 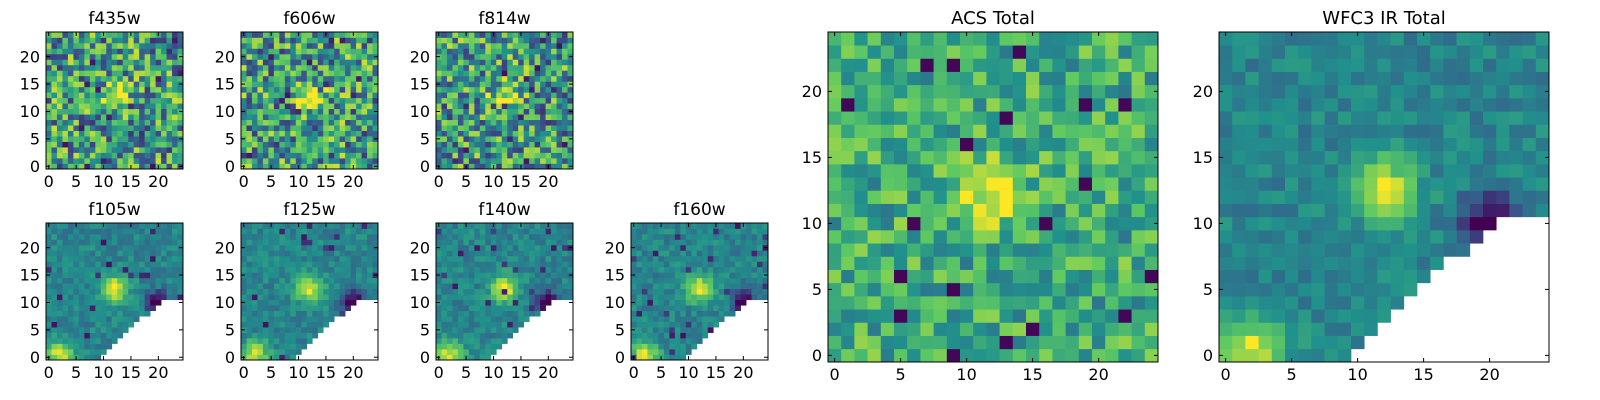 I want to click on x-tick-label: 0, so click(x=634, y=372).